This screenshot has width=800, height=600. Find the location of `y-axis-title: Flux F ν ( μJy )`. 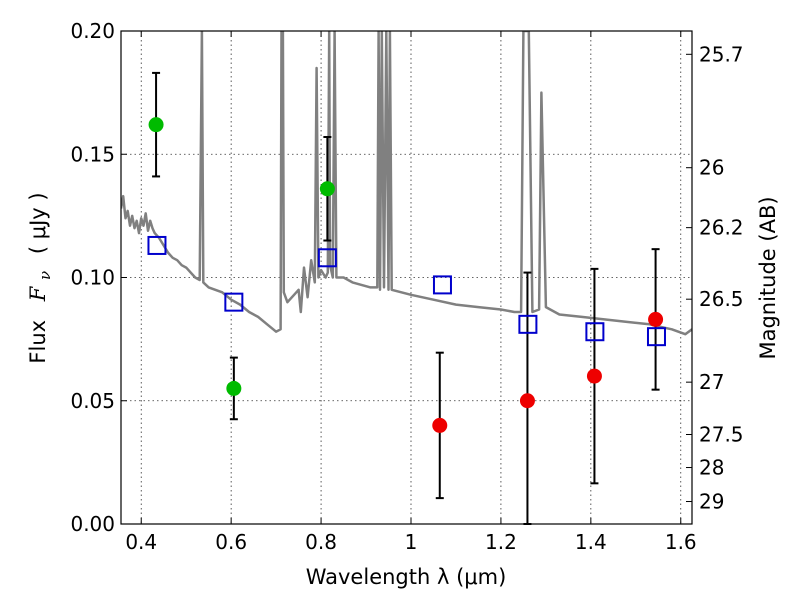

y-axis-title: Flux F ν ( μJy ) is located at coordinates (40, 277).